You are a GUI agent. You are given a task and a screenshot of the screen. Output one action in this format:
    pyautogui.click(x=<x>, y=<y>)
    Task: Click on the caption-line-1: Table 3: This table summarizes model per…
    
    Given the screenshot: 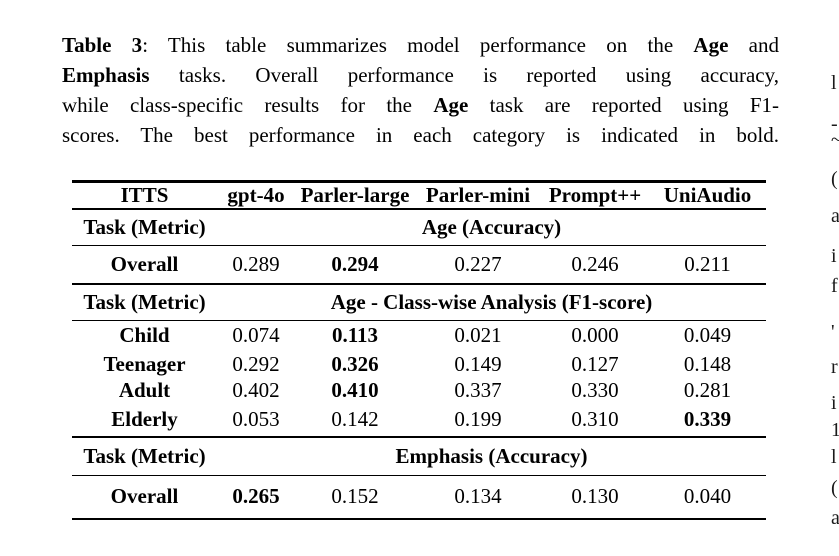 What is the action you would take?
    pyautogui.click(x=420, y=45)
    